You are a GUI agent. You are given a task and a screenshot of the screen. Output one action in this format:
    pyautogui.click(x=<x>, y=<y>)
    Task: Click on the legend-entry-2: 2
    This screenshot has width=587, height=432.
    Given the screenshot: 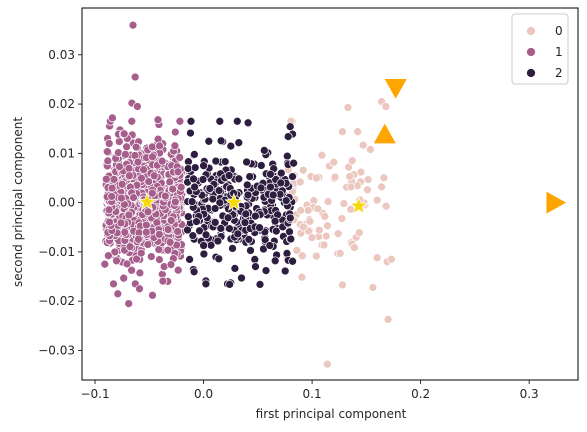 What is the action you would take?
    pyautogui.click(x=544, y=73)
    